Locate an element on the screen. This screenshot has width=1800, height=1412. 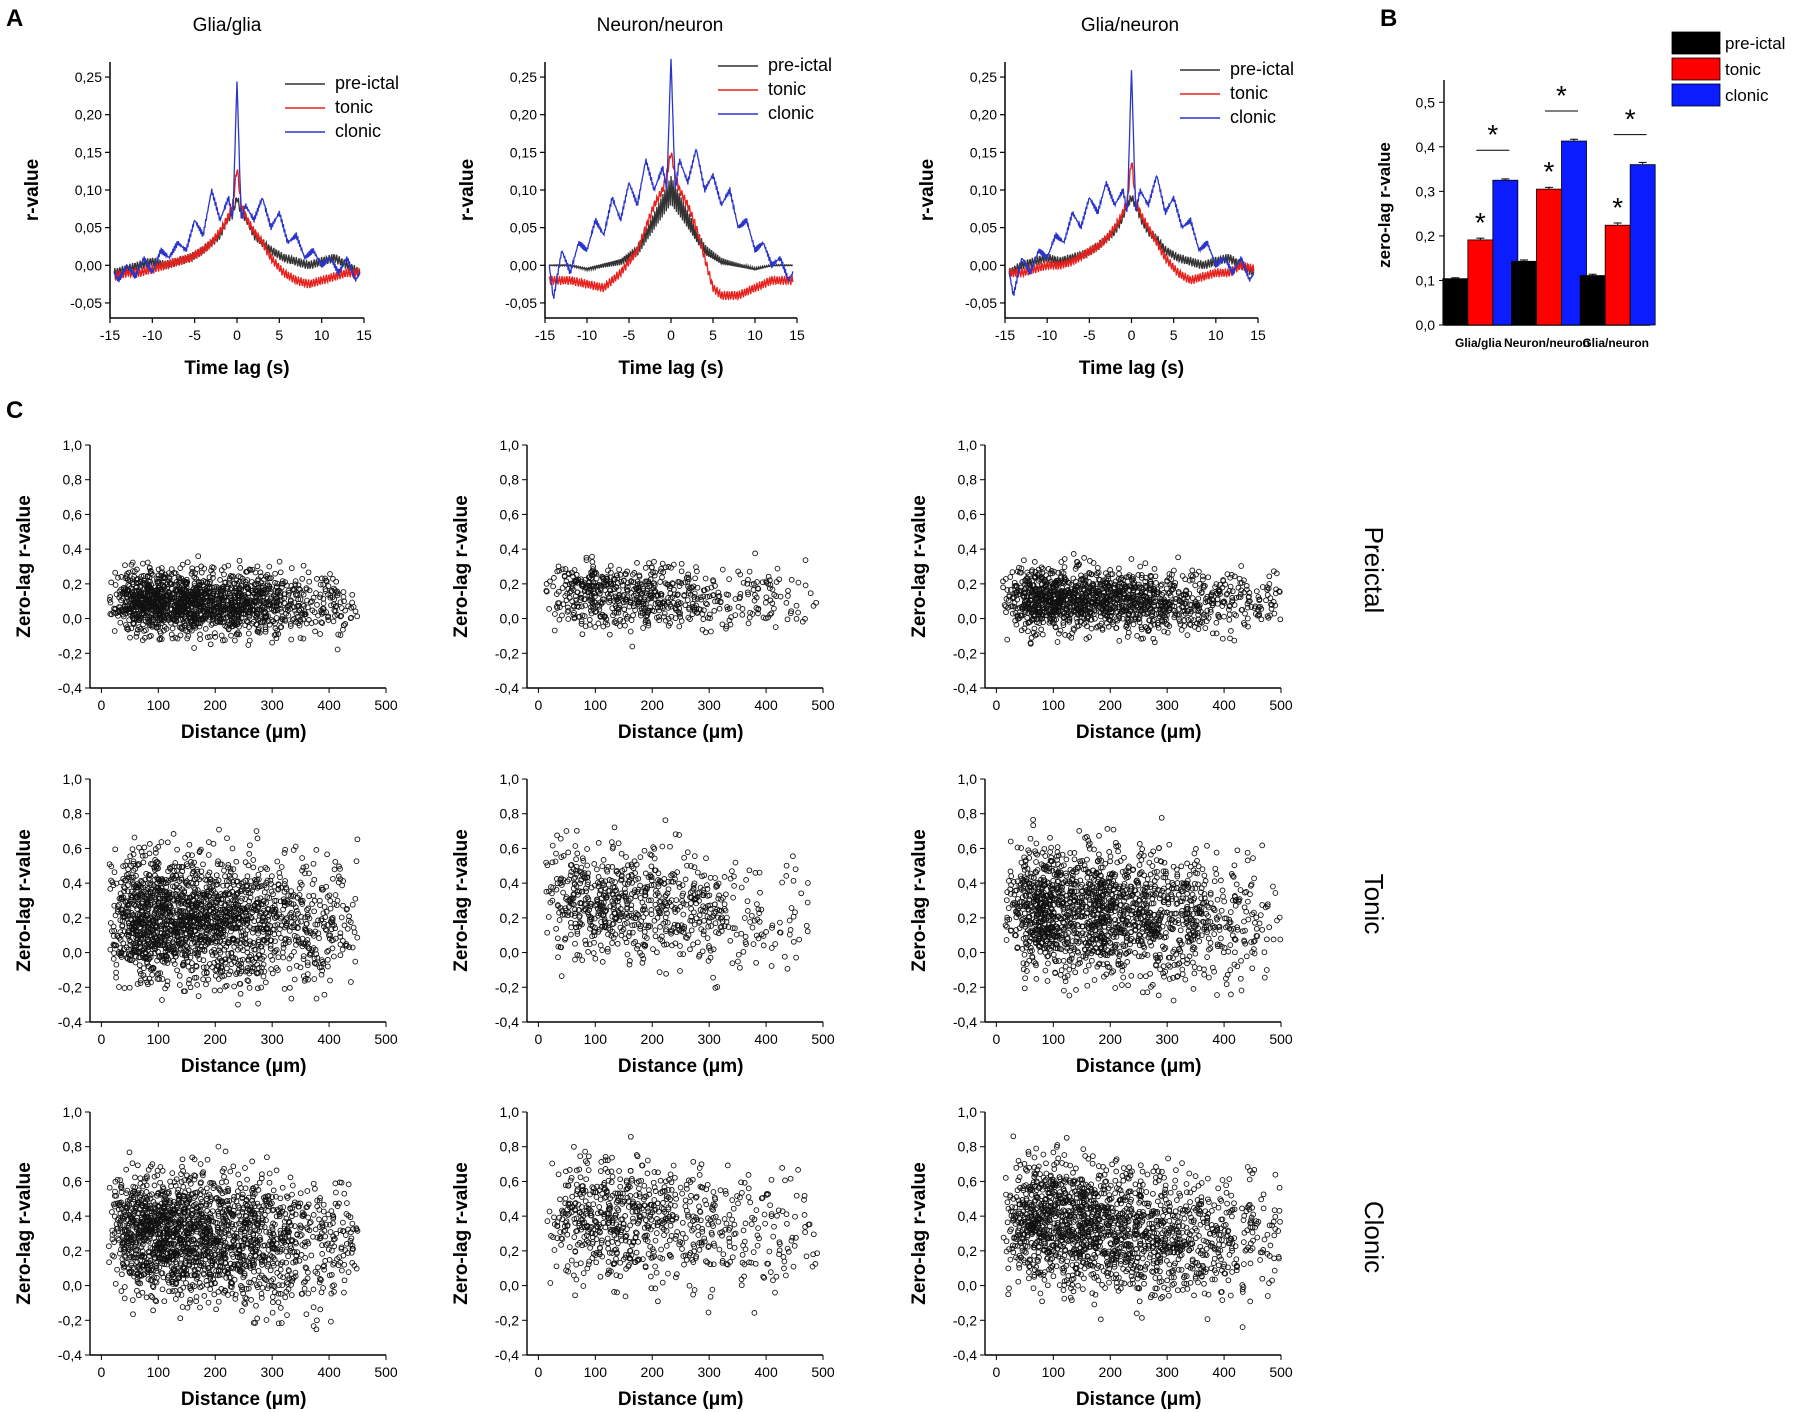
x-tick-label: -5 is located at coordinates (629, 335).